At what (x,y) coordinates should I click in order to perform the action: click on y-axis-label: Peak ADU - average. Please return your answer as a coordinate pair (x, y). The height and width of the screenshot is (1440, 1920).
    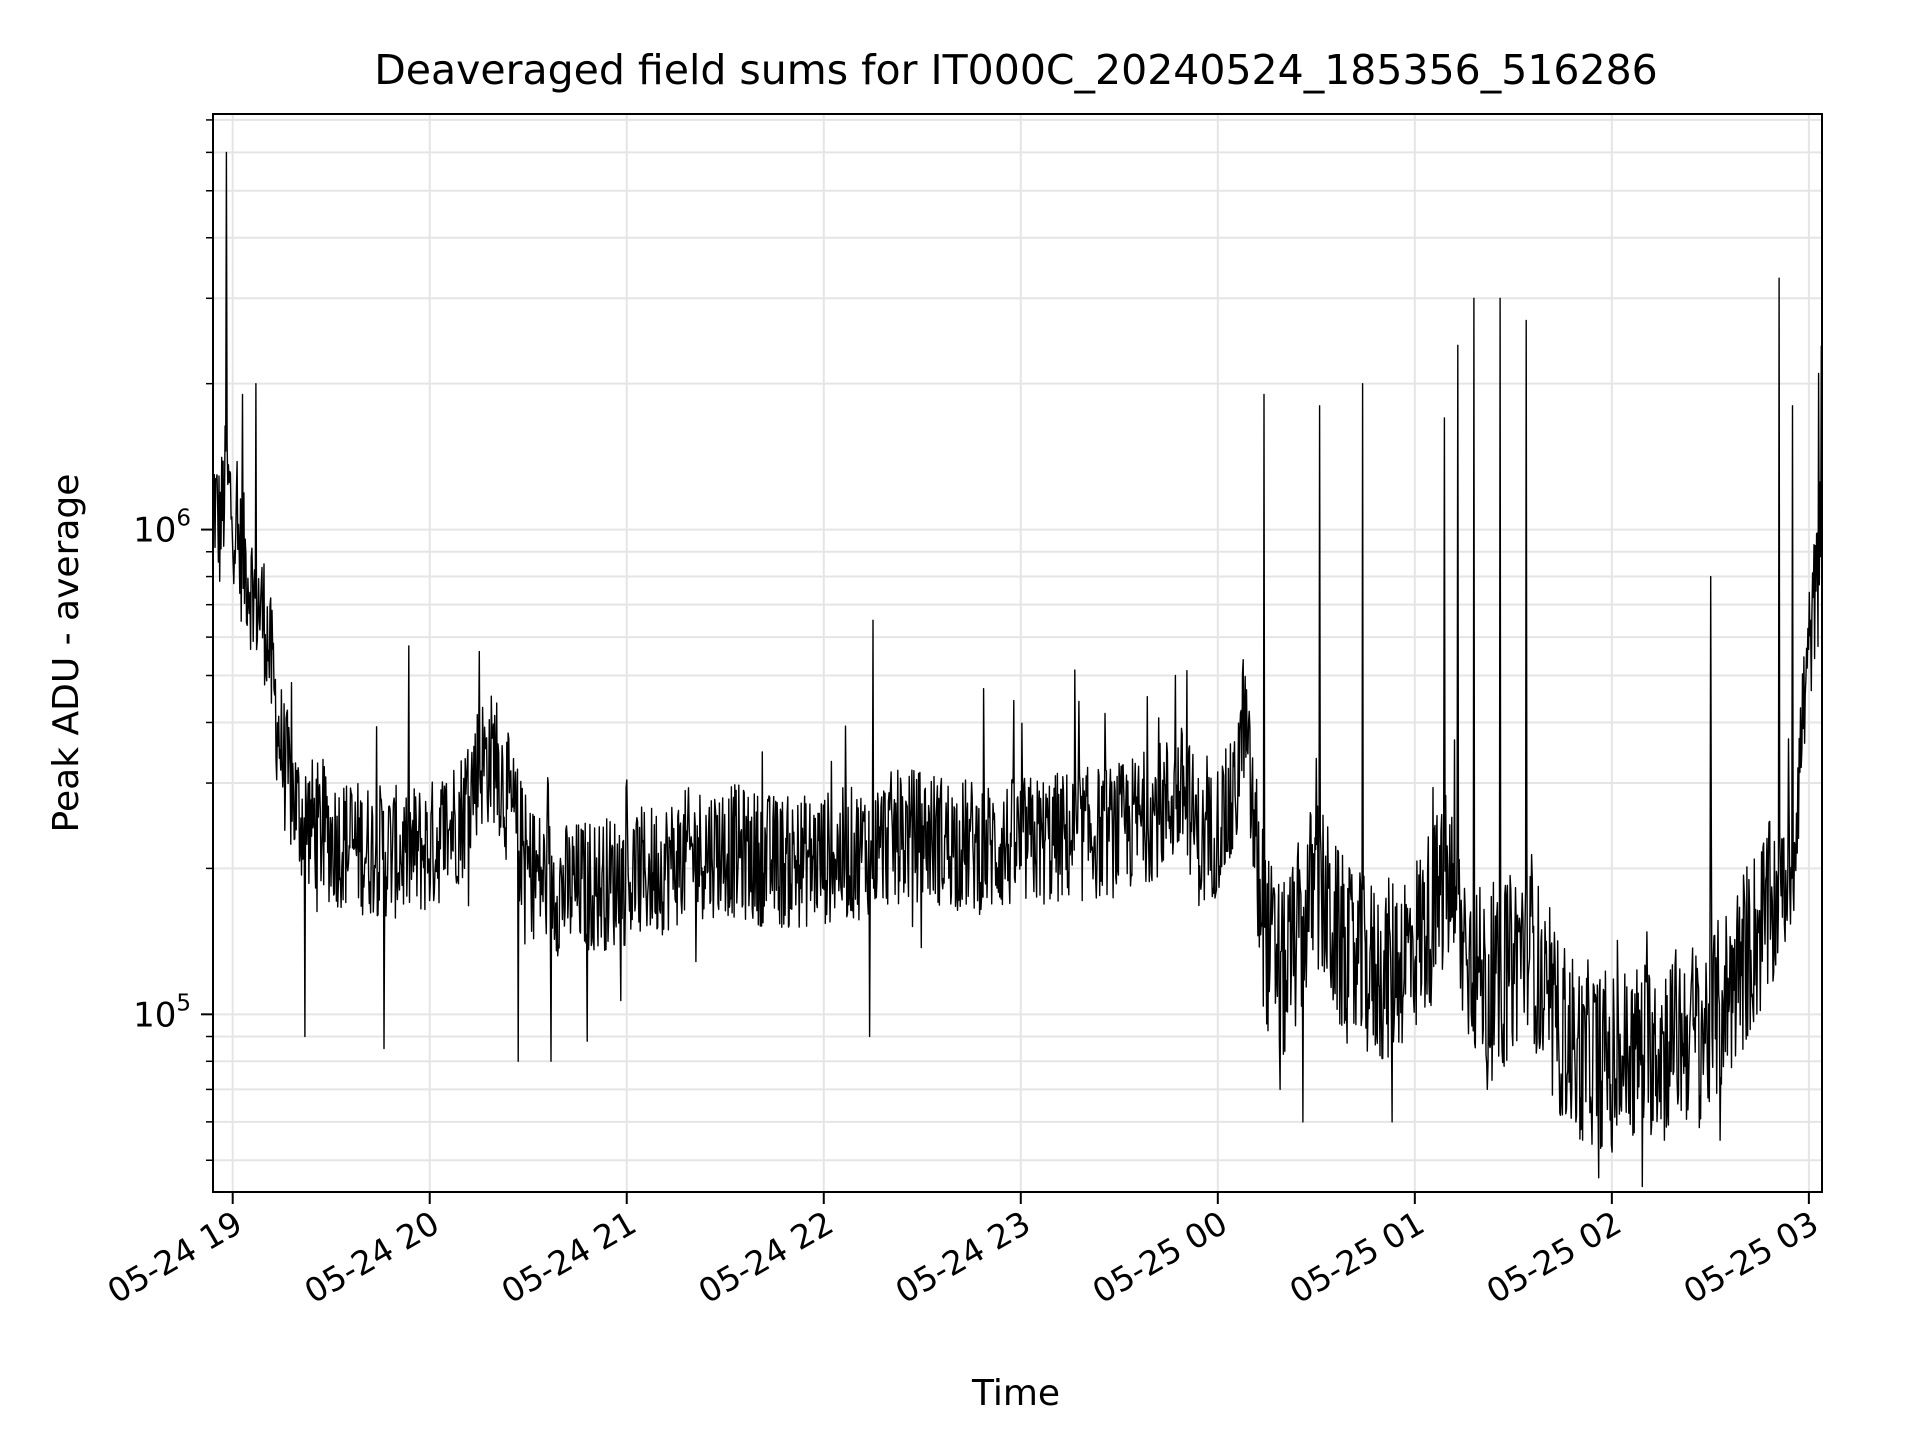
    Looking at the image, I should click on (66, 653).